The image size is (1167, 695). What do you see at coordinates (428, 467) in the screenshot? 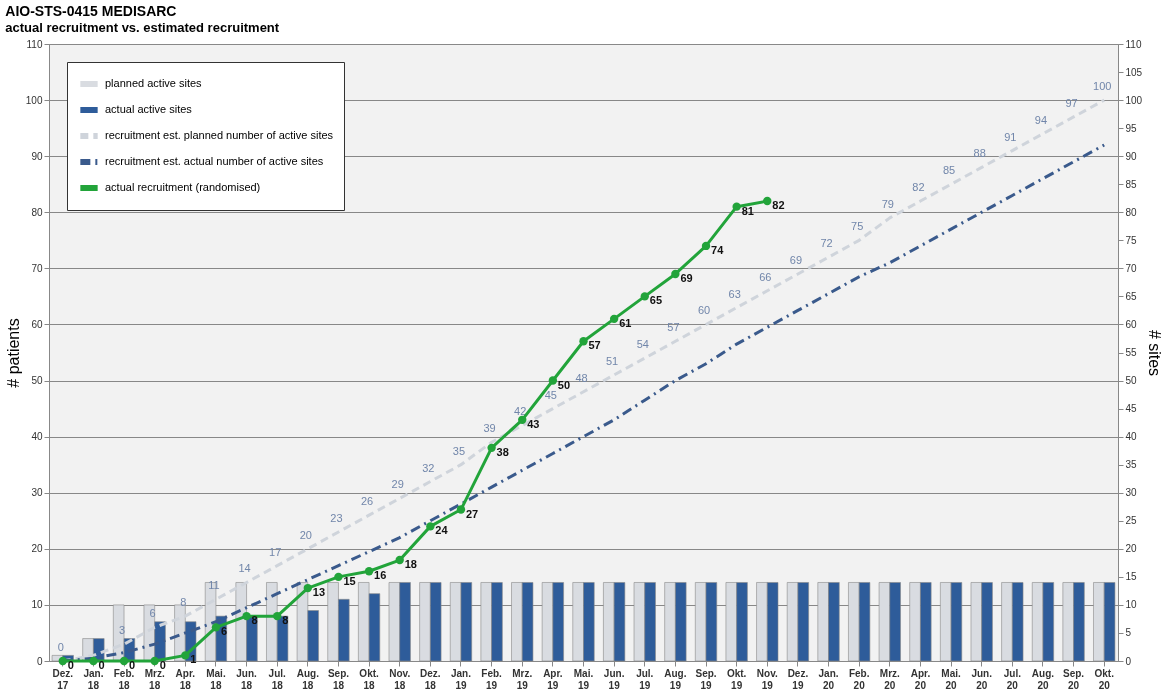
I see `data-label: 32` at bounding box center [428, 467].